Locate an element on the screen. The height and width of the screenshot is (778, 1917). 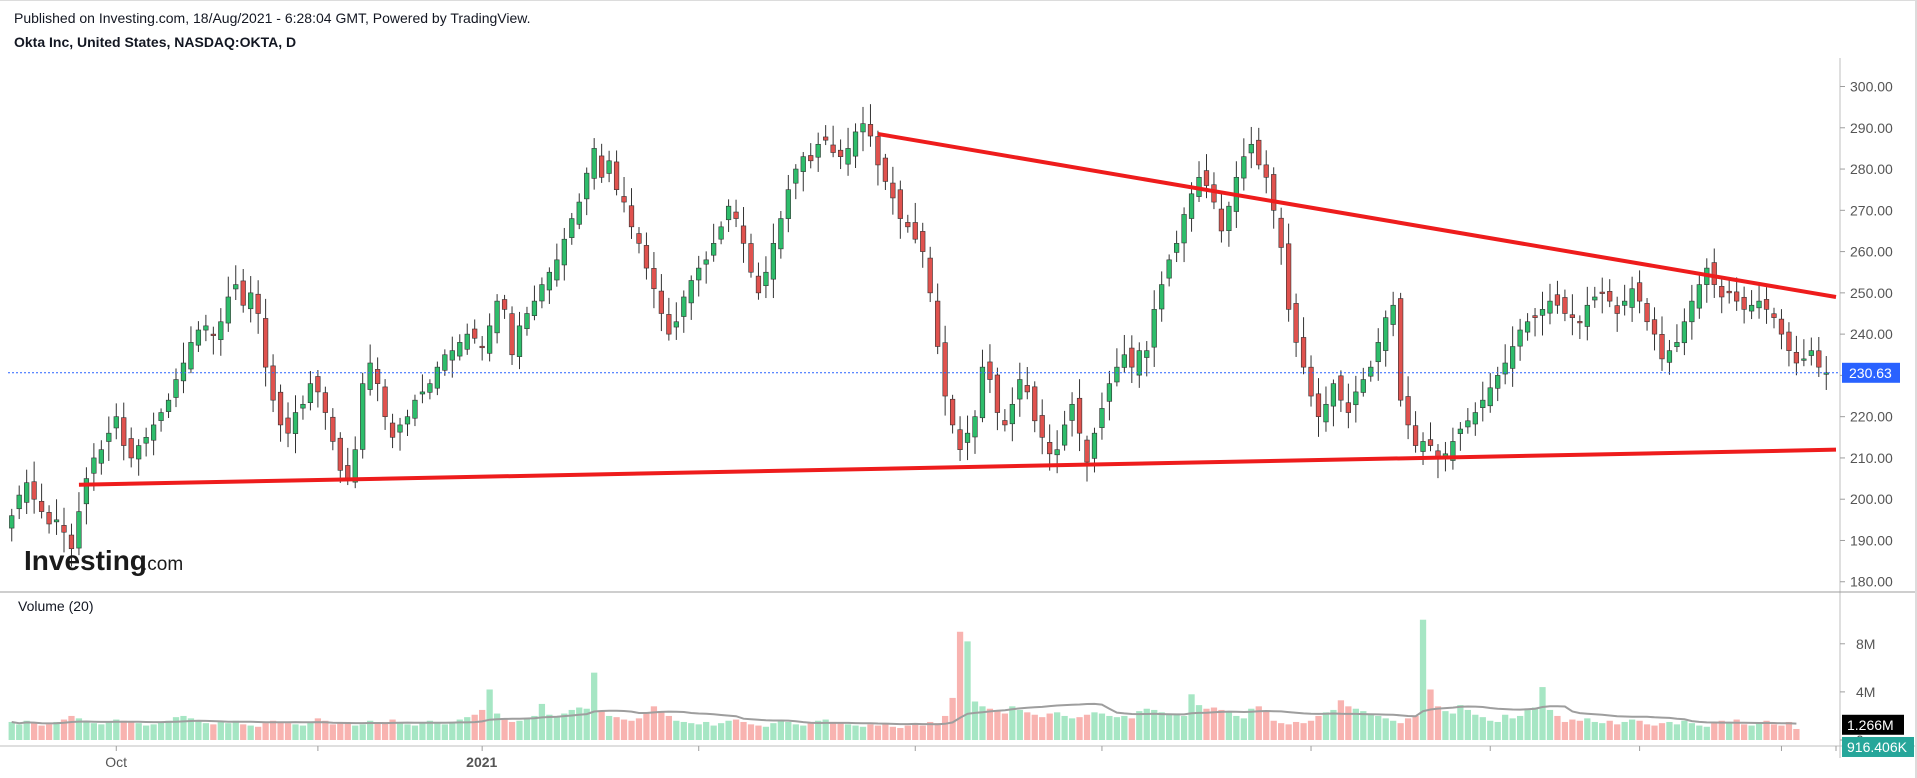
last-price-tag is located at coordinates (1871, 372).